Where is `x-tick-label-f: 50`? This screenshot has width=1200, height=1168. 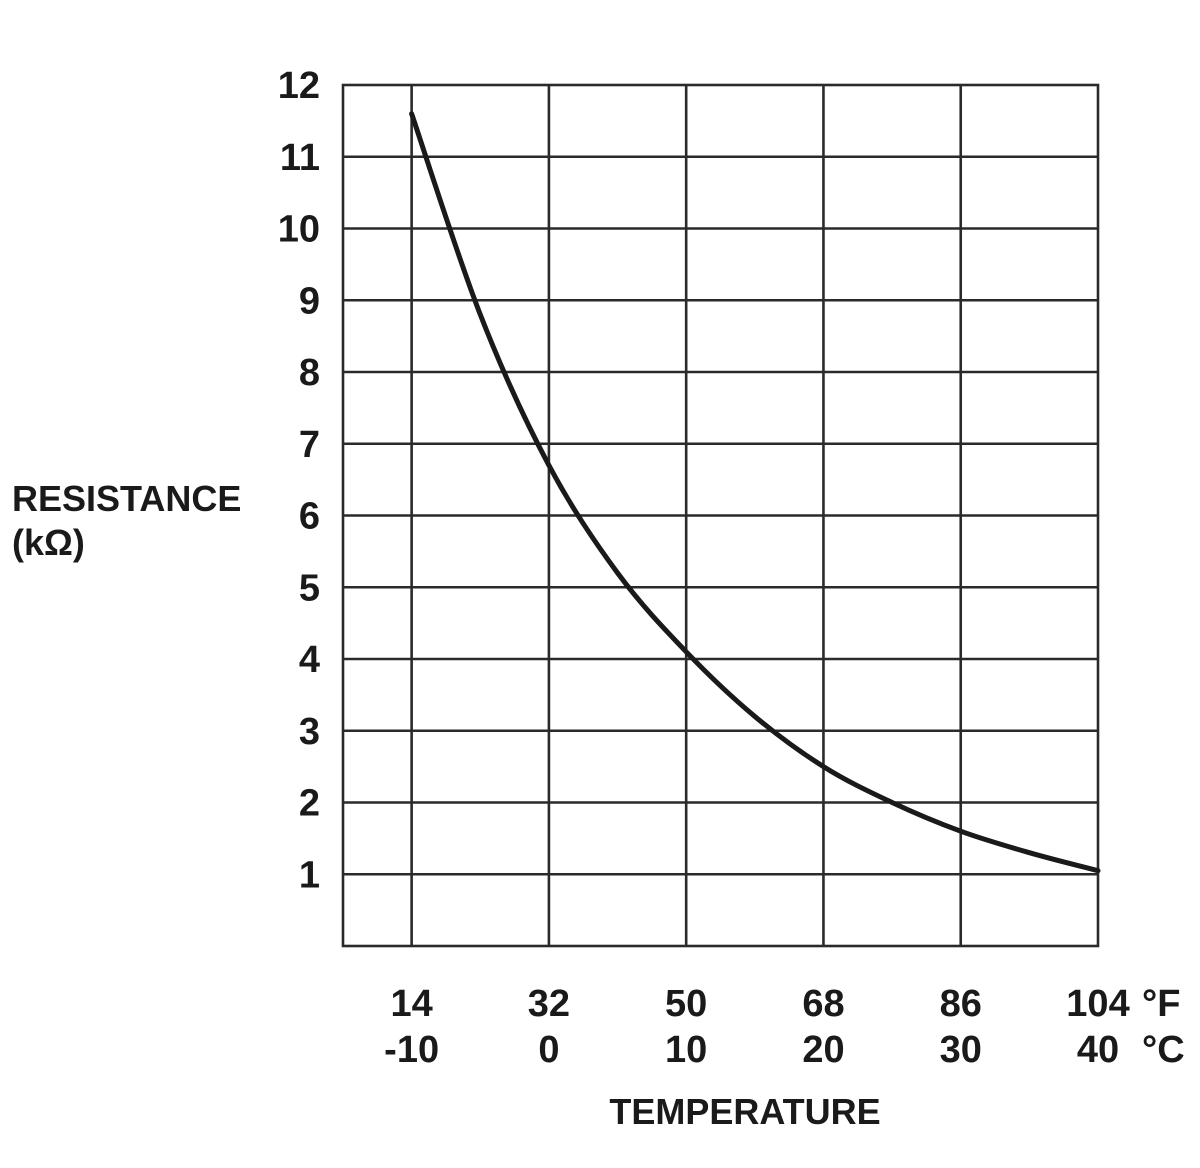
x-tick-label-f: 50 is located at coordinates (686, 1004).